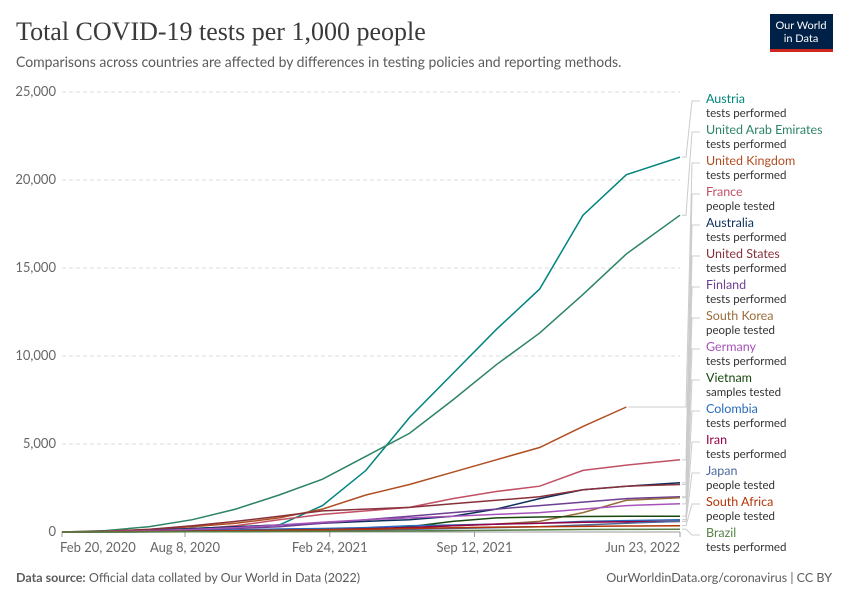 Image resolution: width=850 pixels, height=605 pixels. Describe the element at coordinates (642, 547) in the screenshot. I see `x-tick-label: Jun 23, 2022` at that location.